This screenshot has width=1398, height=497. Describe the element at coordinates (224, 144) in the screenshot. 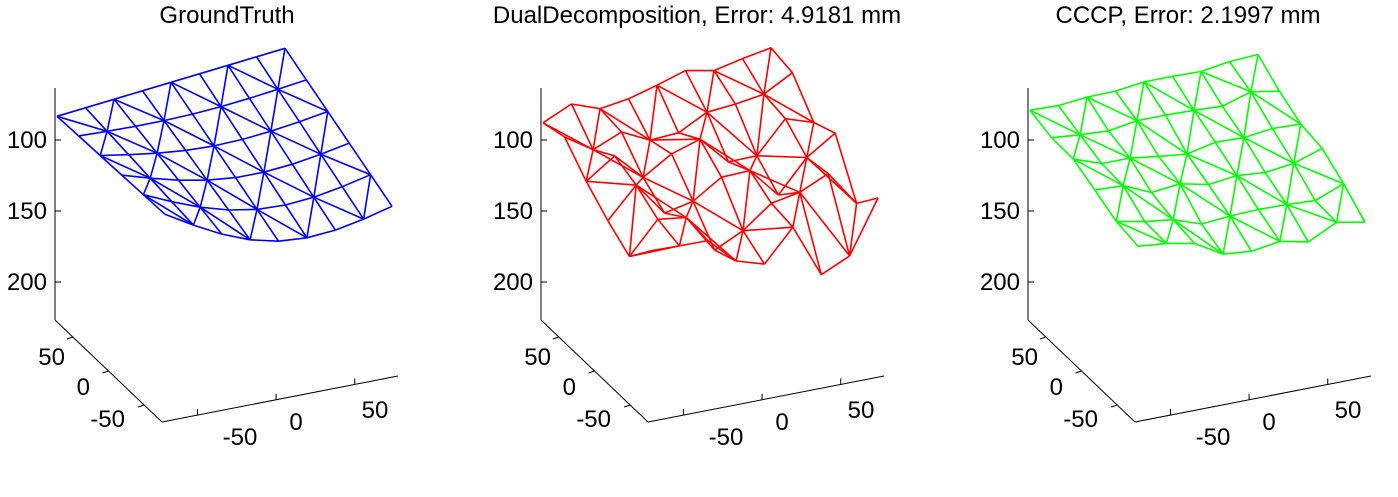

I see `surface-mesh` at that location.